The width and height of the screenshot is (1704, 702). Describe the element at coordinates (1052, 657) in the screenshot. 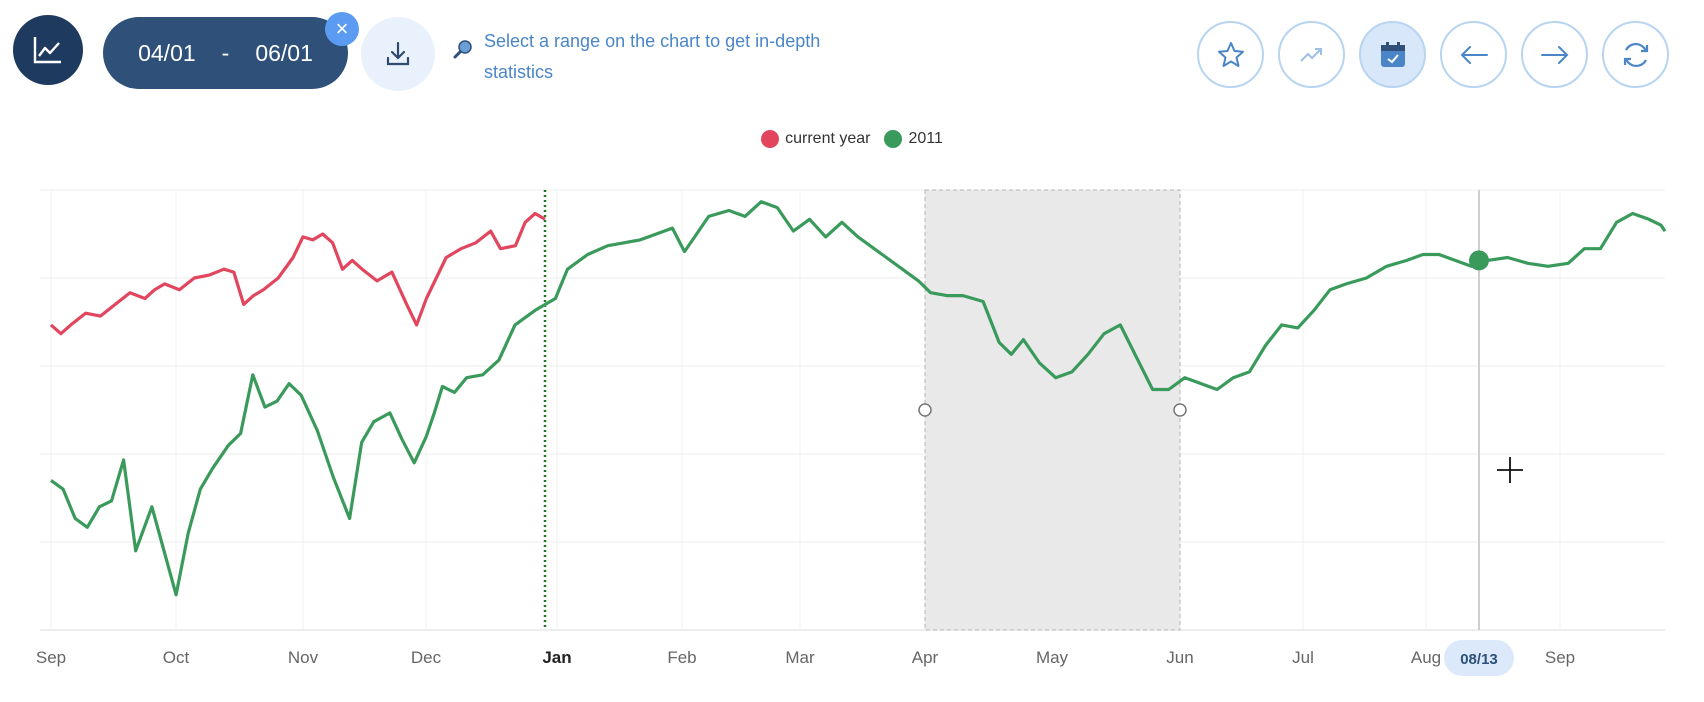

I see `x-tick-label: May` at that location.